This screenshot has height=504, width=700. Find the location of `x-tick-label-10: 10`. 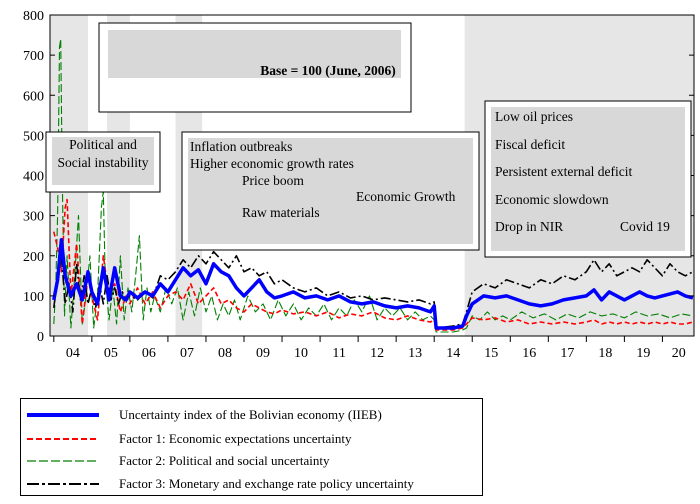

x-tick-label-10: 10 is located at coordinates (301, 353).